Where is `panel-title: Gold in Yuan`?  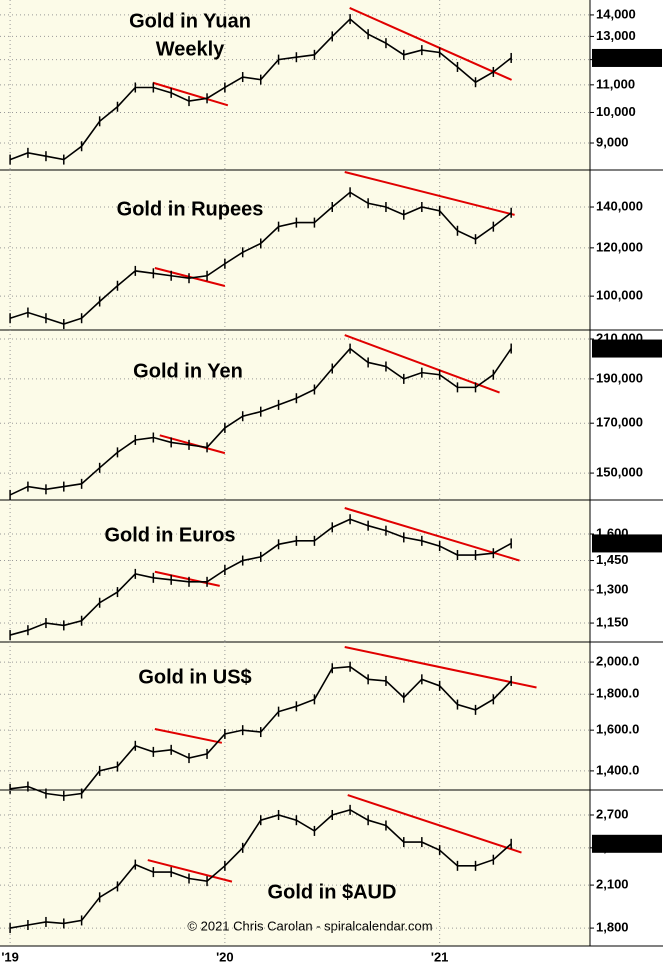 panel-title: Gold in Yuan is located at coordinates (190, 21).